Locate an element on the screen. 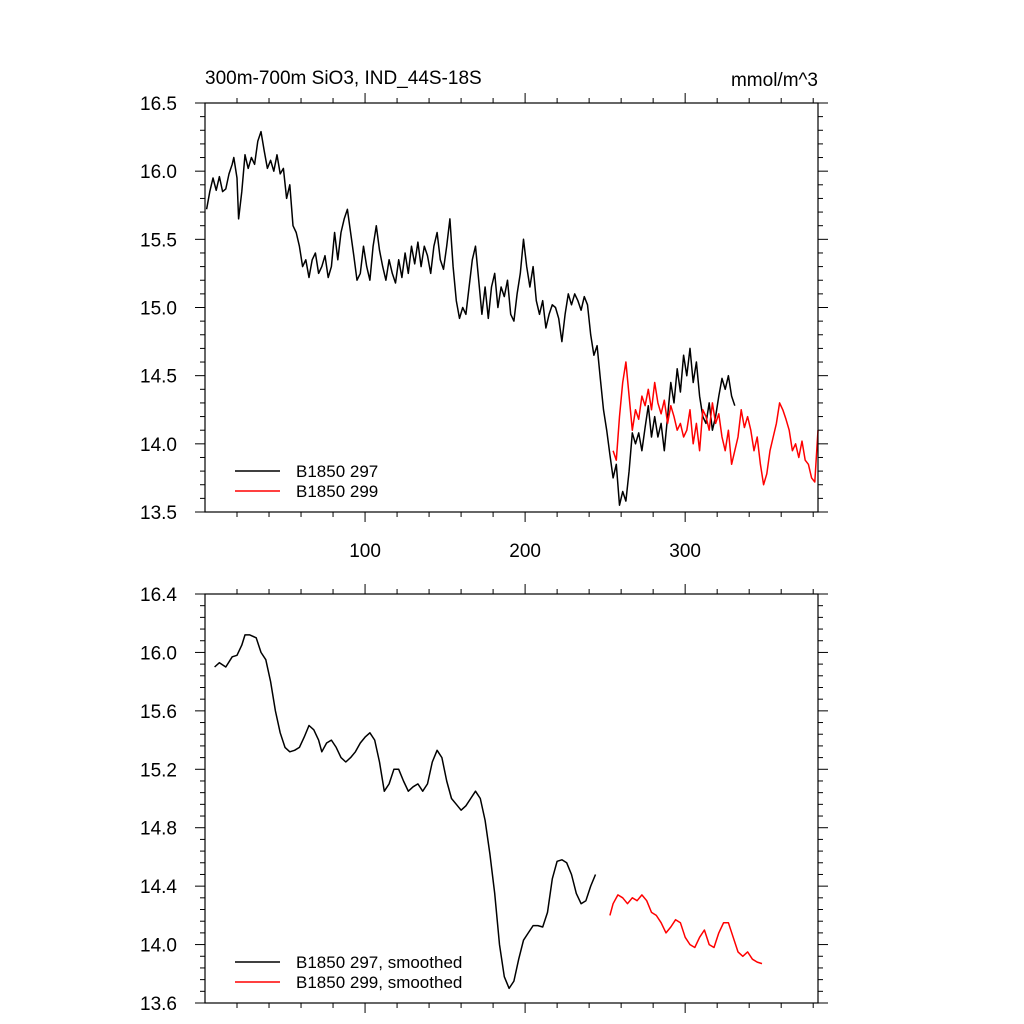 The height and width of the screenshot is (1024, 1024). top-panel-title: 300m-700m SiO3, IND_44S-18S is located at coordinates (343, 78).